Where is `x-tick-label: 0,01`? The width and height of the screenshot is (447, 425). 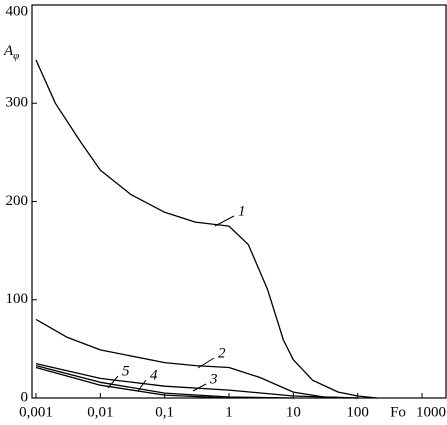
x-tick-label: 0,01 is located at coordinates (100, 412).